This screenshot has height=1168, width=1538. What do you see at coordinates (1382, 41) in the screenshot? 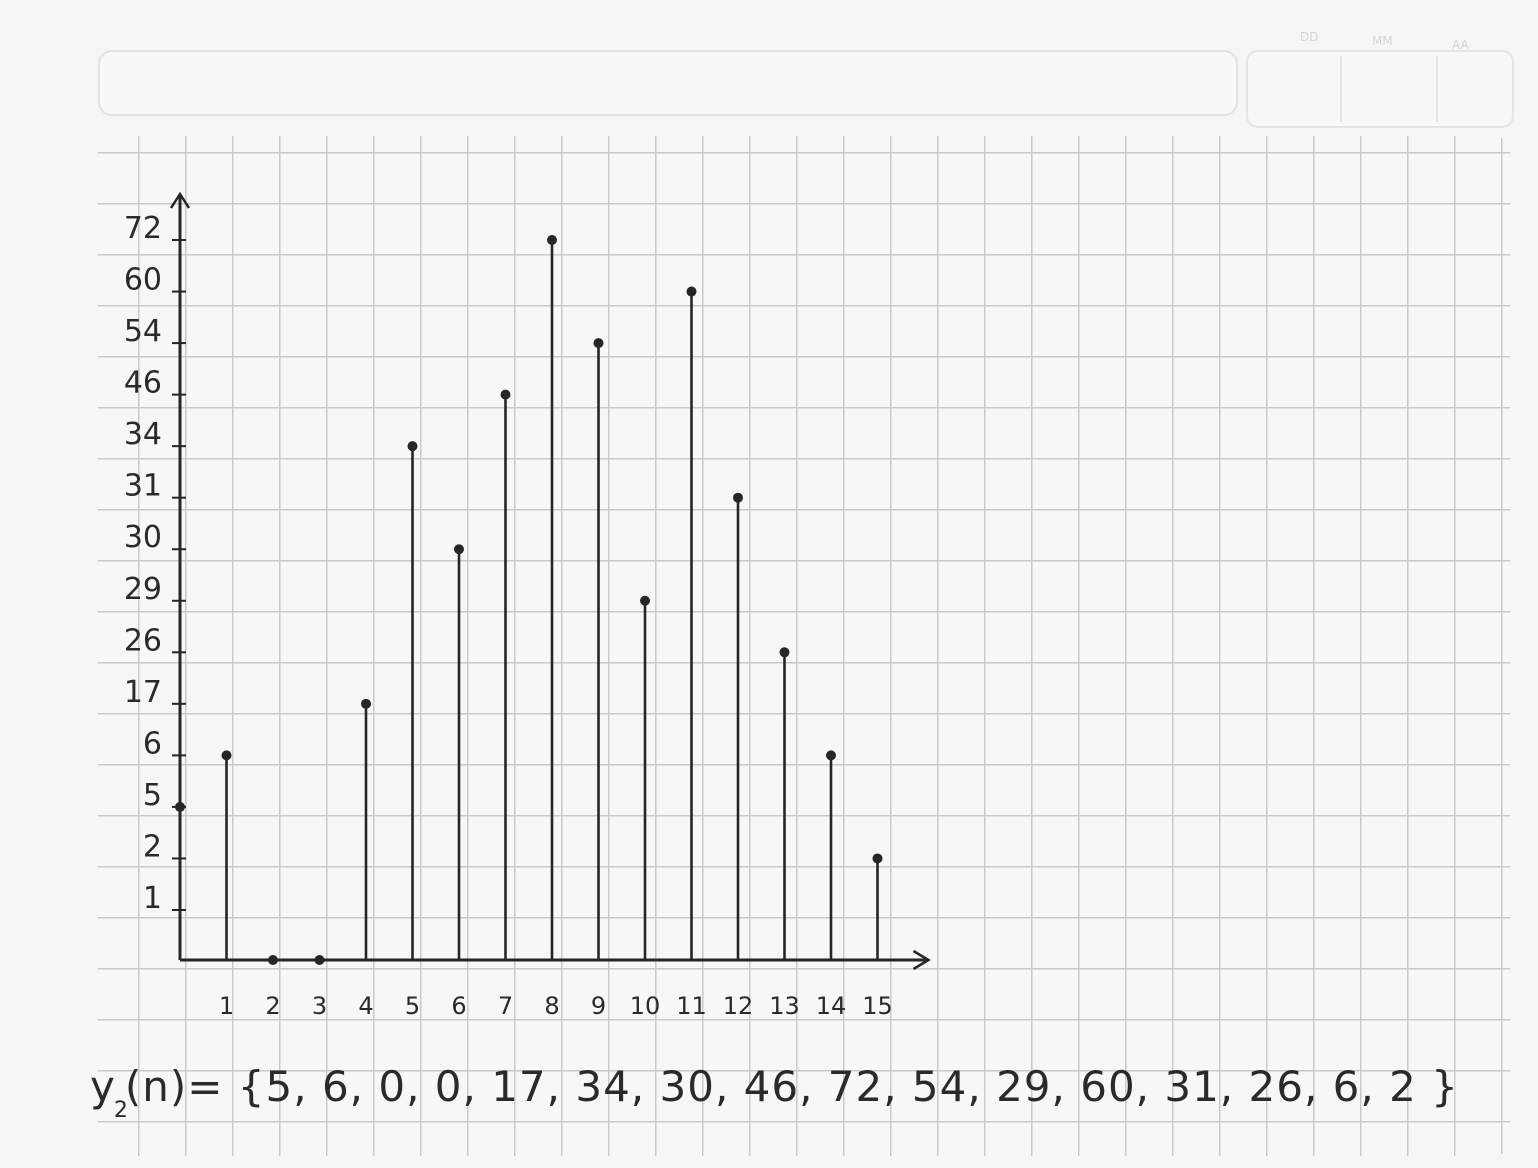
I see `date-label-month: MM` at bounding box center [1382, 41].